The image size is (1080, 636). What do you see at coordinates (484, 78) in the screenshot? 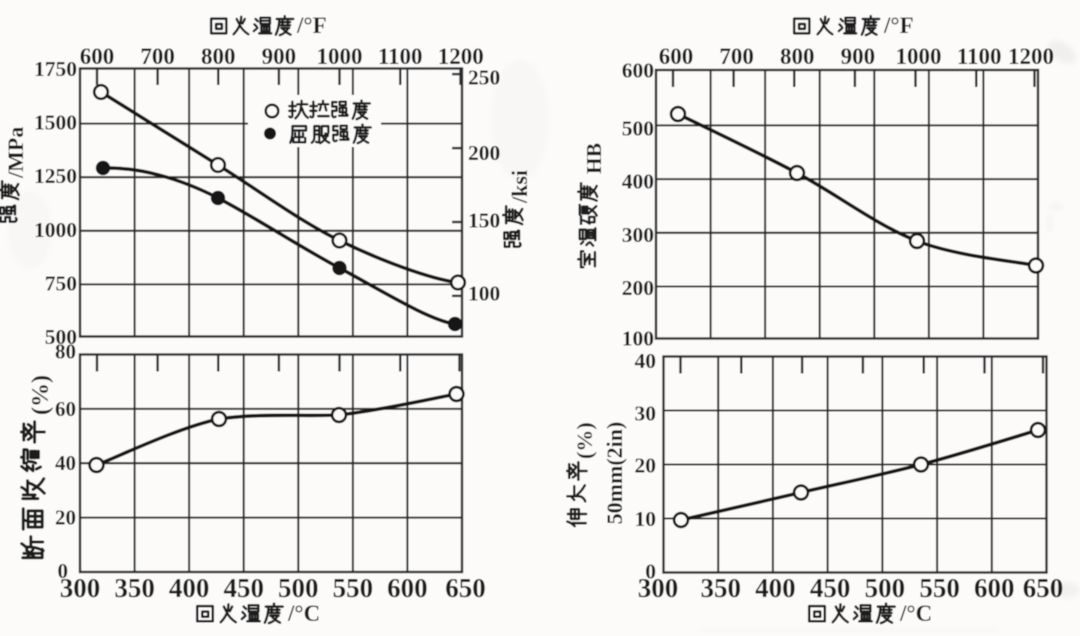
I see `svg-text: 250` at bounding box center [484, 78].